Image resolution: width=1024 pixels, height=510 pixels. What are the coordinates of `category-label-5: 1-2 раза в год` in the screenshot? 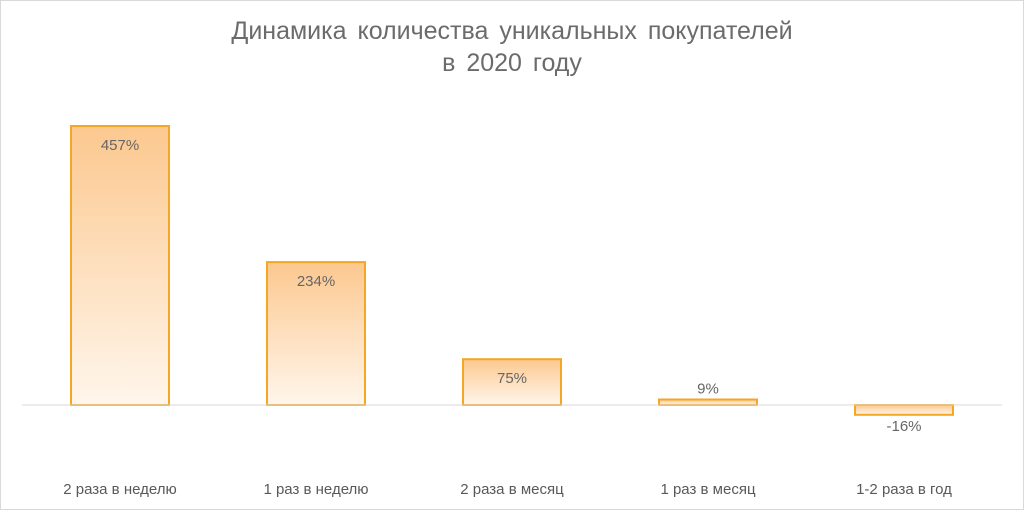 It's located at (904, 489).